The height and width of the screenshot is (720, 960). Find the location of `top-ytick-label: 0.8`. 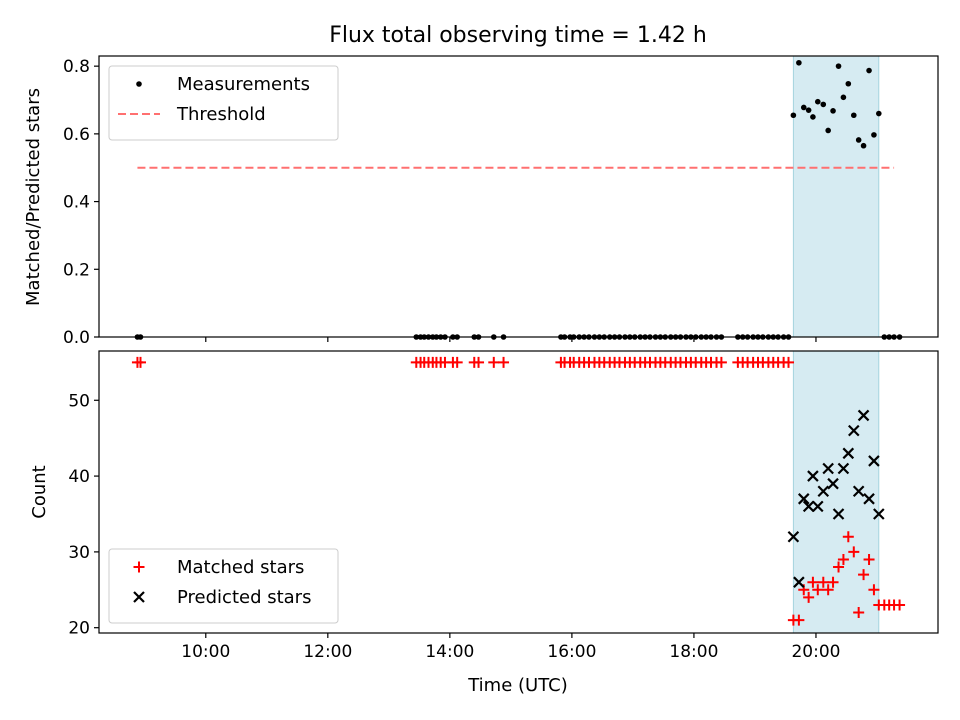

top-ytick-label: 0.8 is located at coordinates (76, 67).